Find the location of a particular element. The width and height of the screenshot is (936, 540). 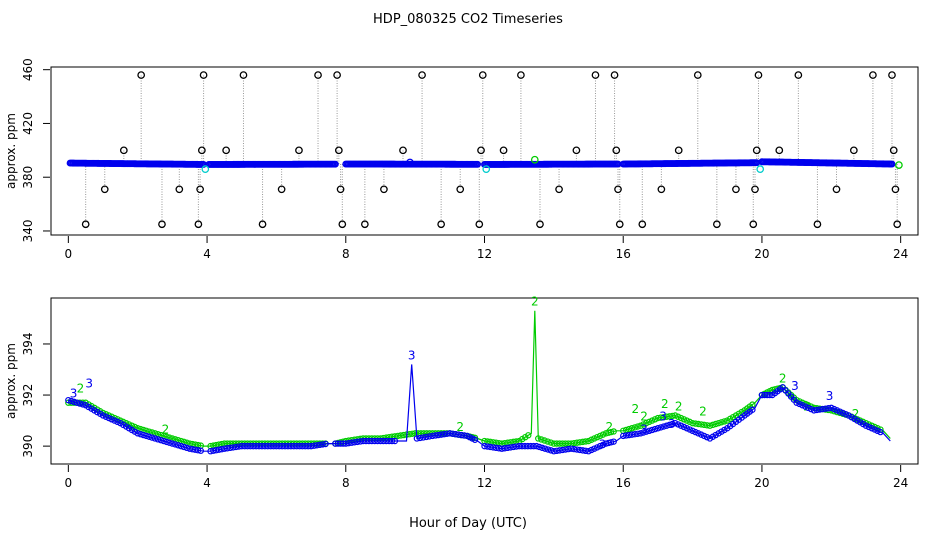

bottom-x-tick-label: 16 is located at coordinates (623, 483).